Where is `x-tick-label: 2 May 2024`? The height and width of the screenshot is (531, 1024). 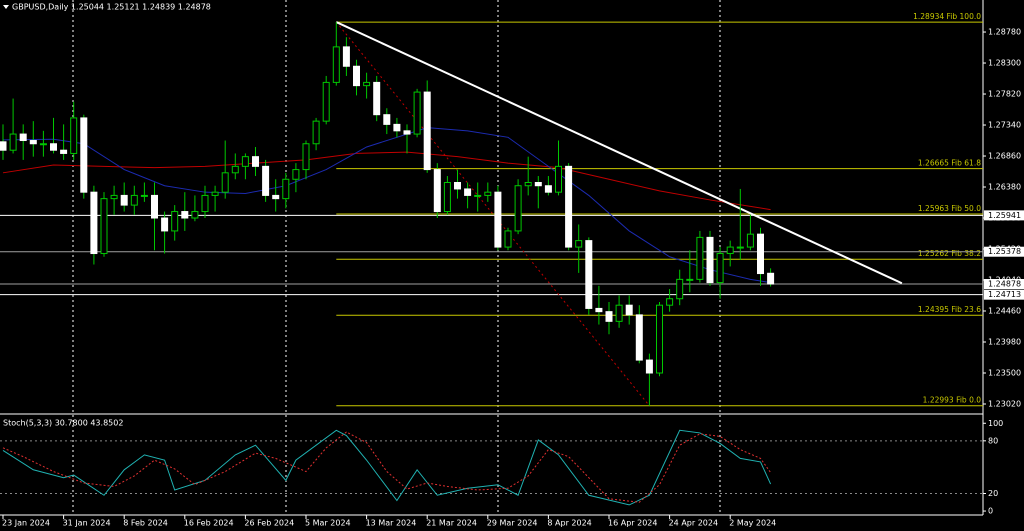 x-tick-label: 2 May 2024 is located at coordinates (752, 523).